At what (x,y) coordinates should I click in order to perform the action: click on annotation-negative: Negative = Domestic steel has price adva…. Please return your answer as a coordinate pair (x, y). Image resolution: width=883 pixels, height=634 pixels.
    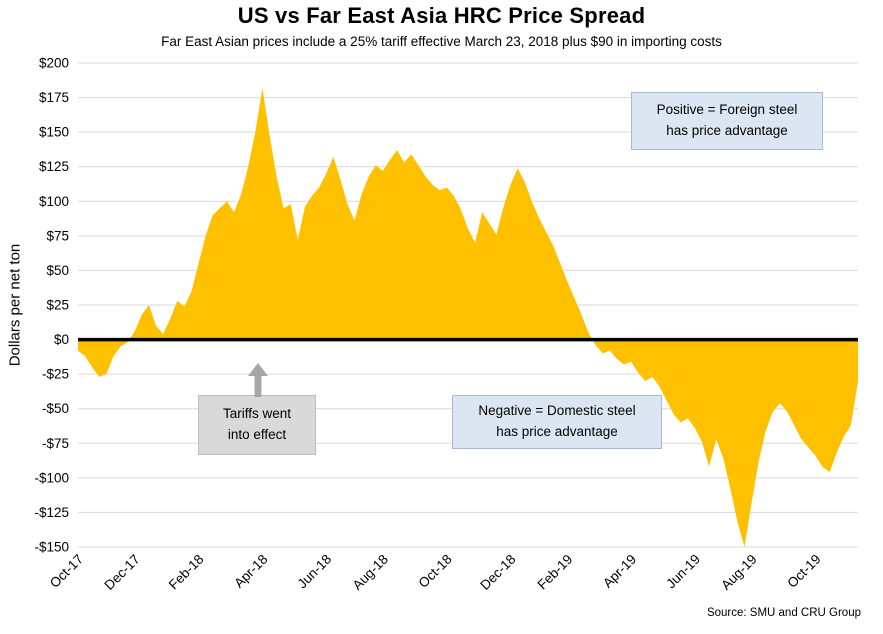
    Looking at the image, I should click on (557, 422).